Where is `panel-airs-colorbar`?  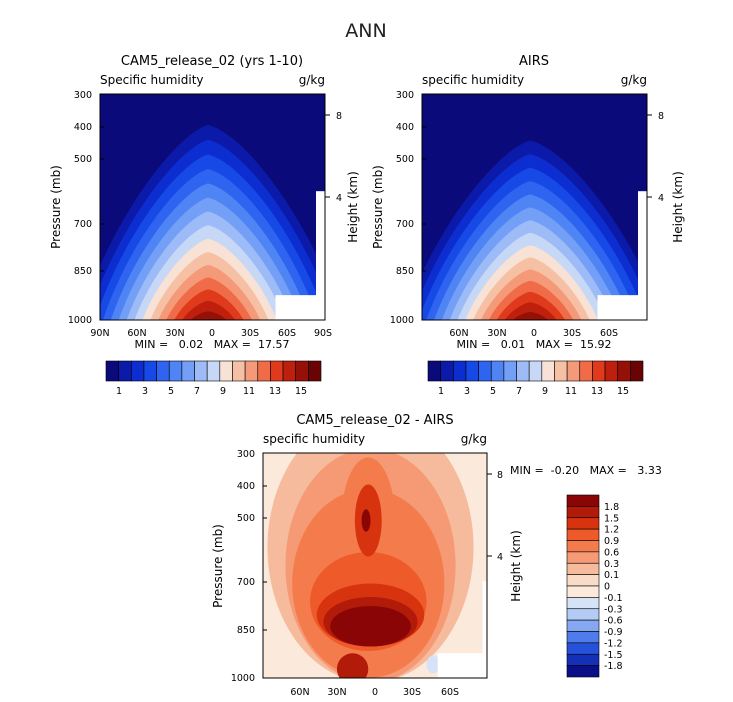
panel-airs-colorbar is located at coordinates (535, 371).